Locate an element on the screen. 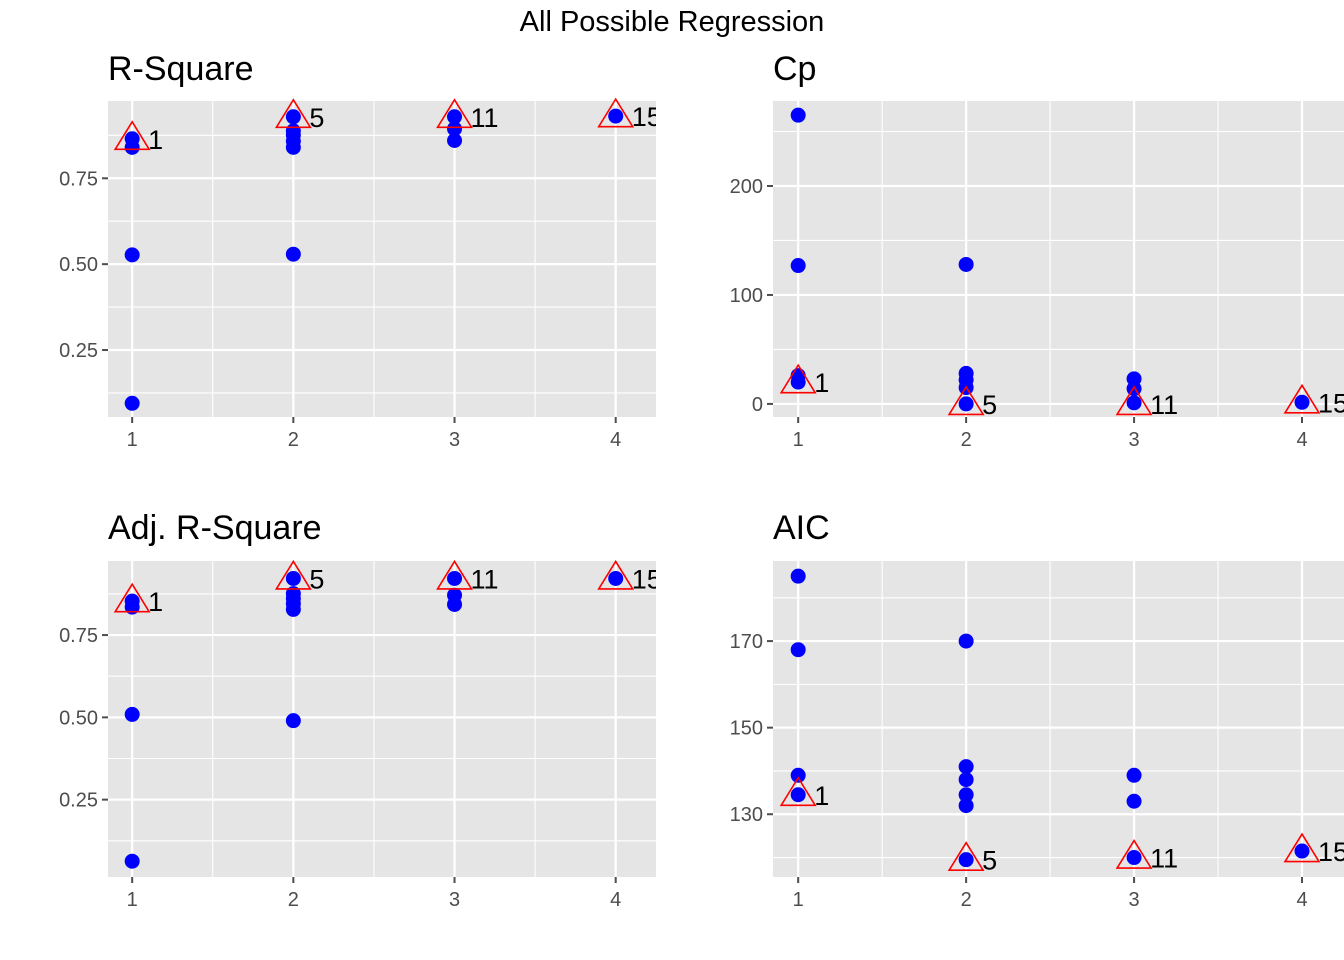  gridlines is located at coordinates (382, 259).